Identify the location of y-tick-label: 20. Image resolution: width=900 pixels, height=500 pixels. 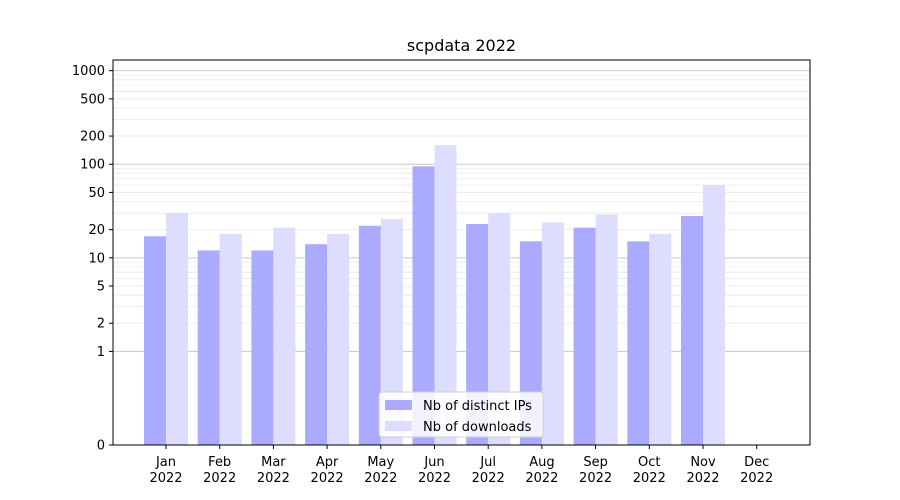
(96, 230).